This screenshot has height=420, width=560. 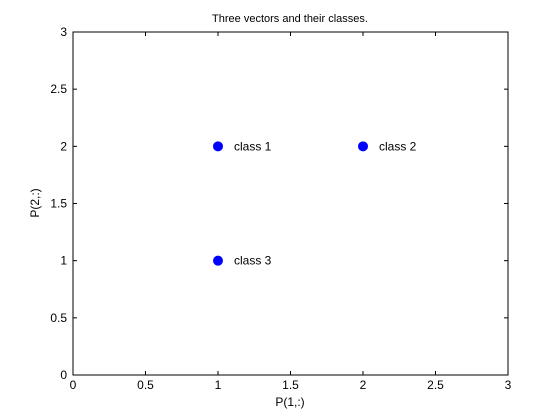 I want to click on point-label: class 2, so click(x=398, y=146).